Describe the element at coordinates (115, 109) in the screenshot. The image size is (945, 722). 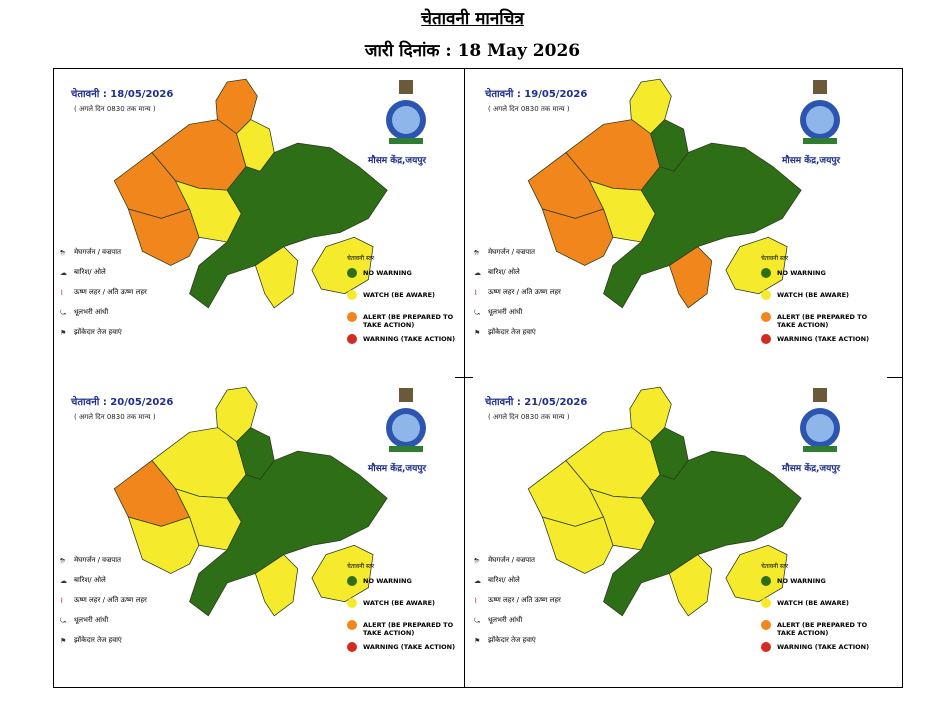
I see `validity-note: ( अगले दिन 0830 तक मान्य )` at that location.